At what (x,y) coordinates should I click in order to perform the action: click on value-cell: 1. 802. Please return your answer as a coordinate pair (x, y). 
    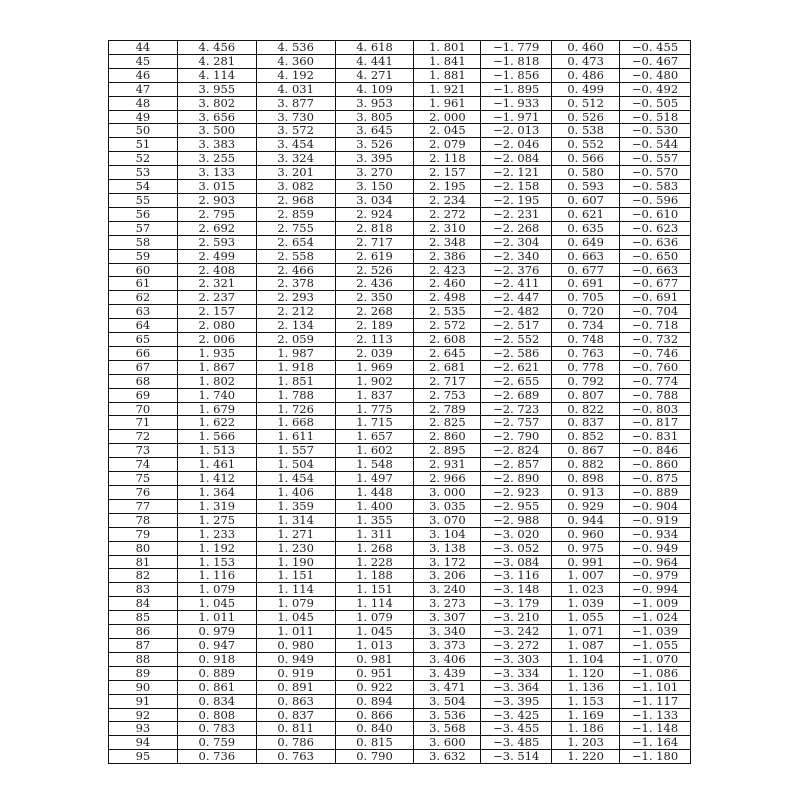
    Looking at the image, I should click on (216, 381).